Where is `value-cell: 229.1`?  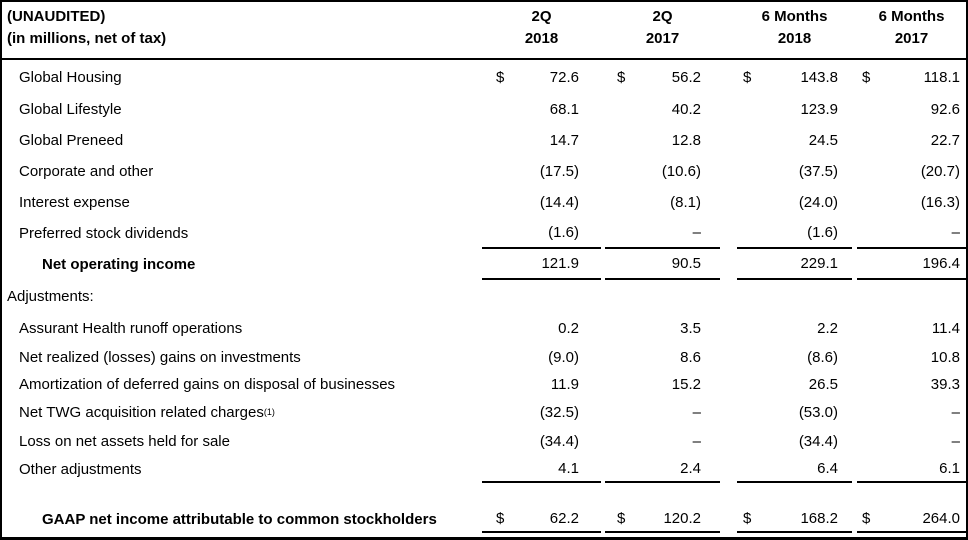 value-cell: 229.1 is located at coordinates (786, 264).